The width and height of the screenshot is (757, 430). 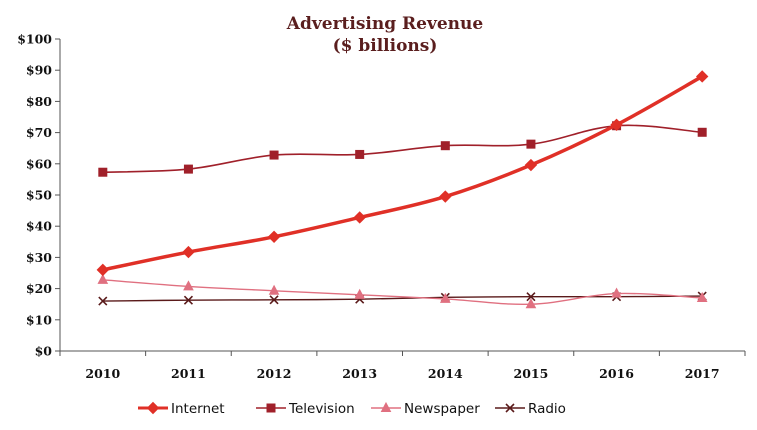 I want to click on legend-label: Television, so click(x=321, y=409).